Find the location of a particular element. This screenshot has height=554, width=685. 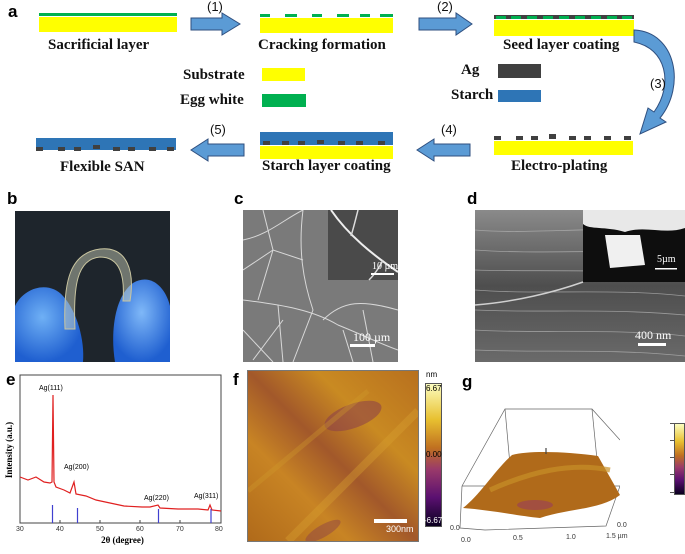

sem-image-cross-section: 5µm 400 nm is located at coordinates (580, 286).